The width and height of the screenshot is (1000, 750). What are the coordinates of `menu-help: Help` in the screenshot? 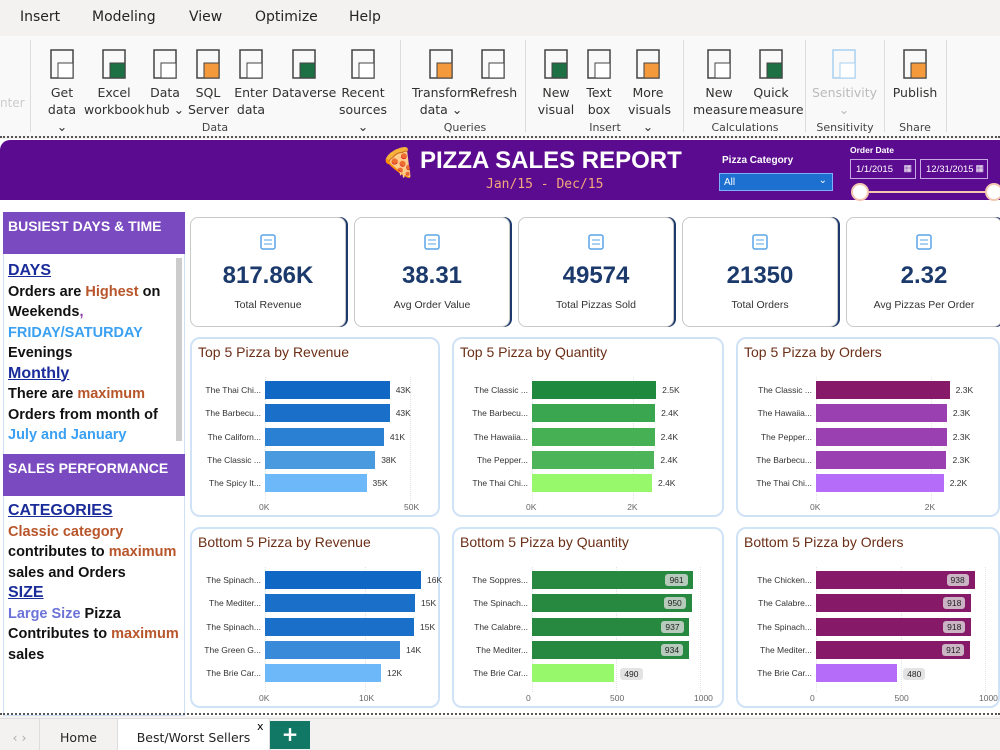 It's located at (365, 17).